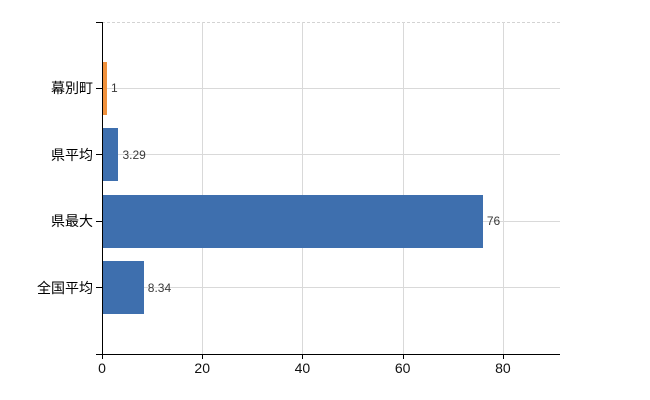 This screenshot has width=650, height=400. Describe the element at coordinates (302, 368) in the screenshot. I see `x-tick-label: 40` at that location.